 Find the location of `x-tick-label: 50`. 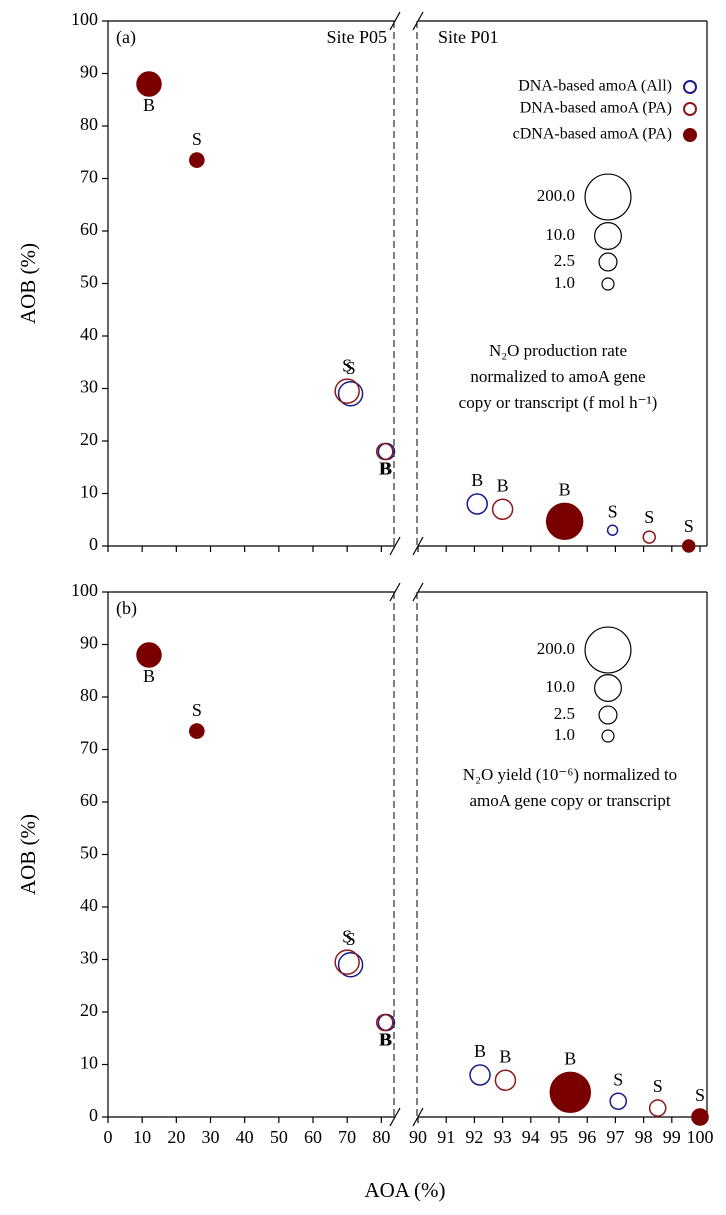

x-tick-label: 50 is located at coordinates (279, 1137).